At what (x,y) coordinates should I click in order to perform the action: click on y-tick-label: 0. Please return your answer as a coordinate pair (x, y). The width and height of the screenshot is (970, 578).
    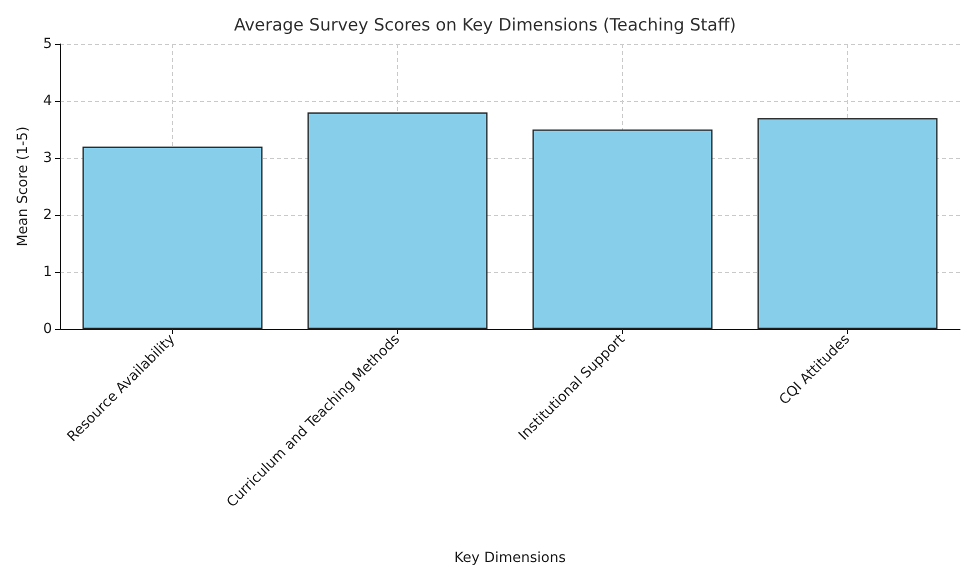
    Looking at the image, I should click on (47, 329).